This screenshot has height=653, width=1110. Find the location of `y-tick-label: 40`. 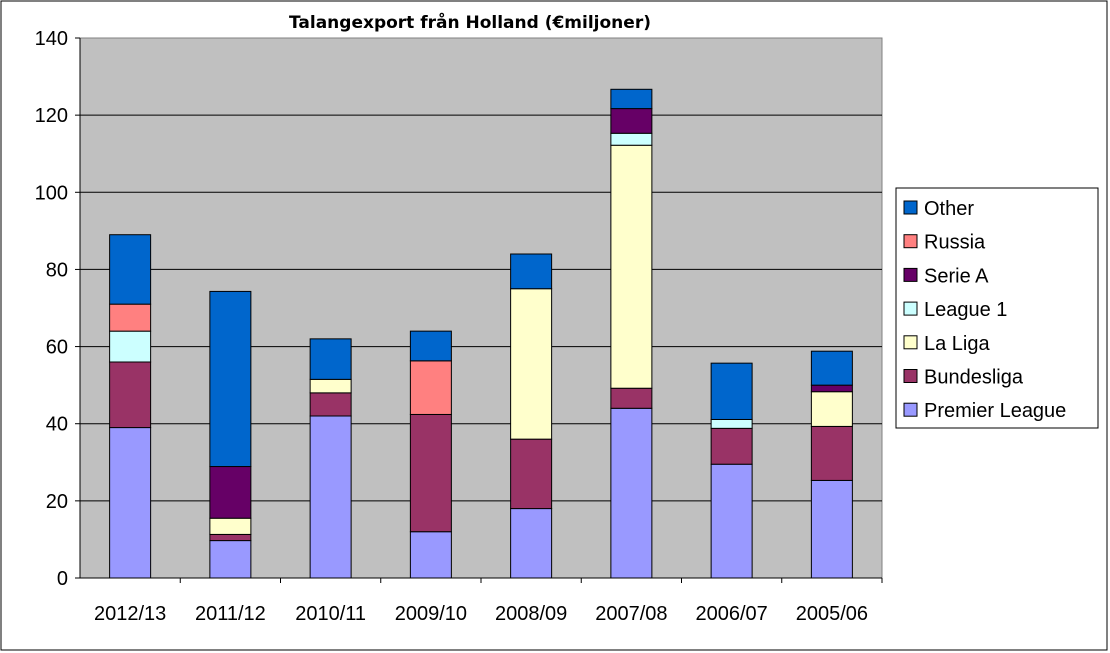

y-tick-label: 40 is located at coordinates (57, 425).